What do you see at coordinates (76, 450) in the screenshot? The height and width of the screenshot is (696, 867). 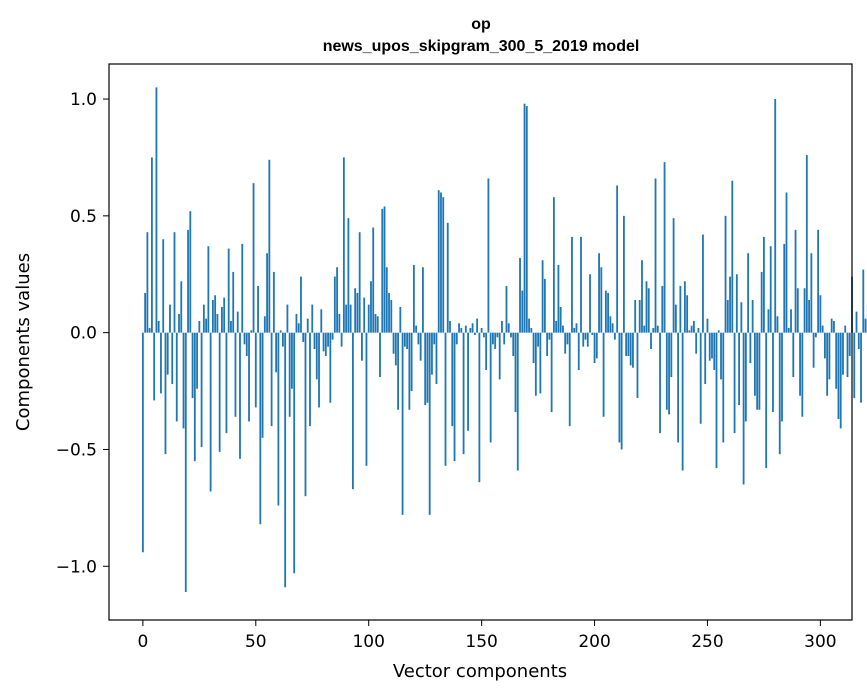 I see `y-tick-label: −0.5` at bounding box center [76, 450].